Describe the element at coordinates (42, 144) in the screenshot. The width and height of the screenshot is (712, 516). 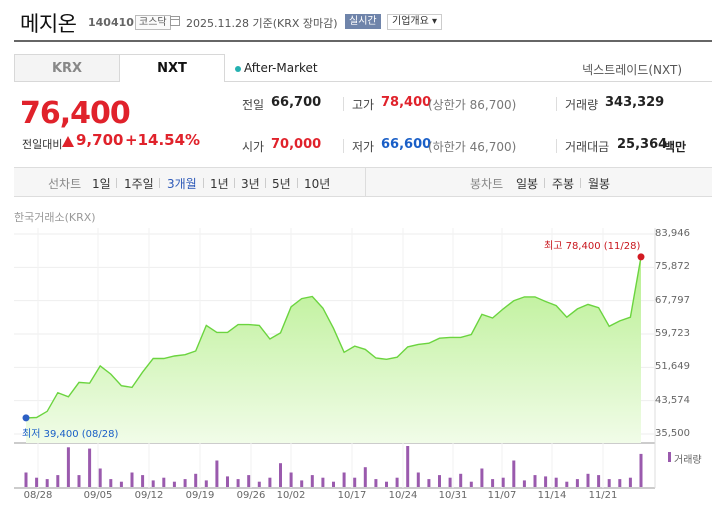
I see `change-label: 전일대비` at that location.